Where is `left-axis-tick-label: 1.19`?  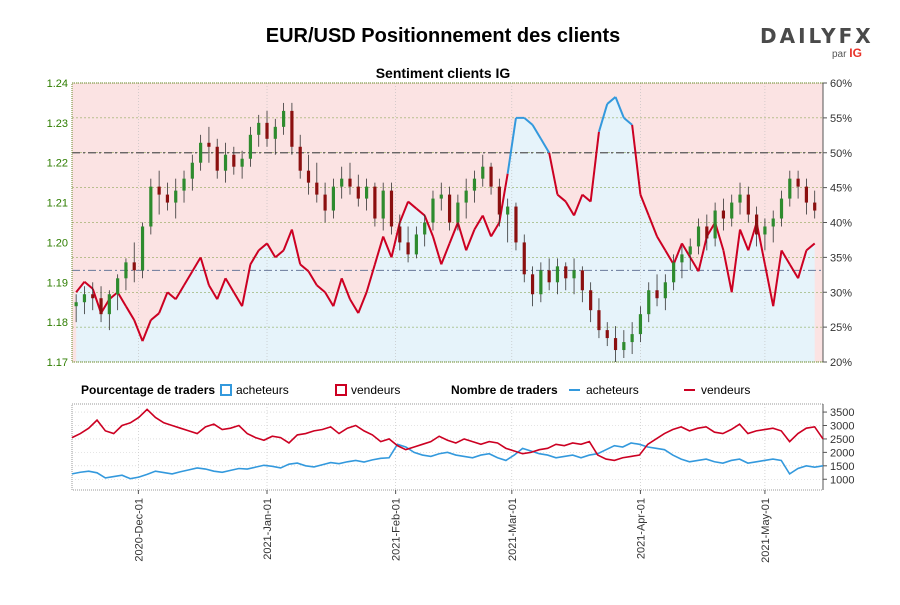
left-axis-tick-label: 1.19 is located at coordinates (57, 283).